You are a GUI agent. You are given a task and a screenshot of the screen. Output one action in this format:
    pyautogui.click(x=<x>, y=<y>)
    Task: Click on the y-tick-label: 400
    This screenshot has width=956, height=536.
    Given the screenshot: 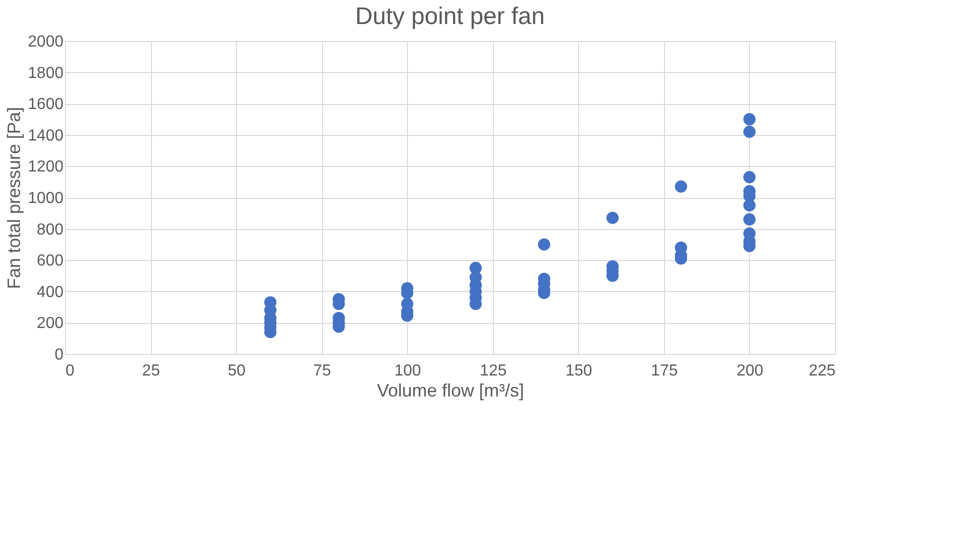 What is the action you would take?
    pyautogui.click(x=50, y=292)
    